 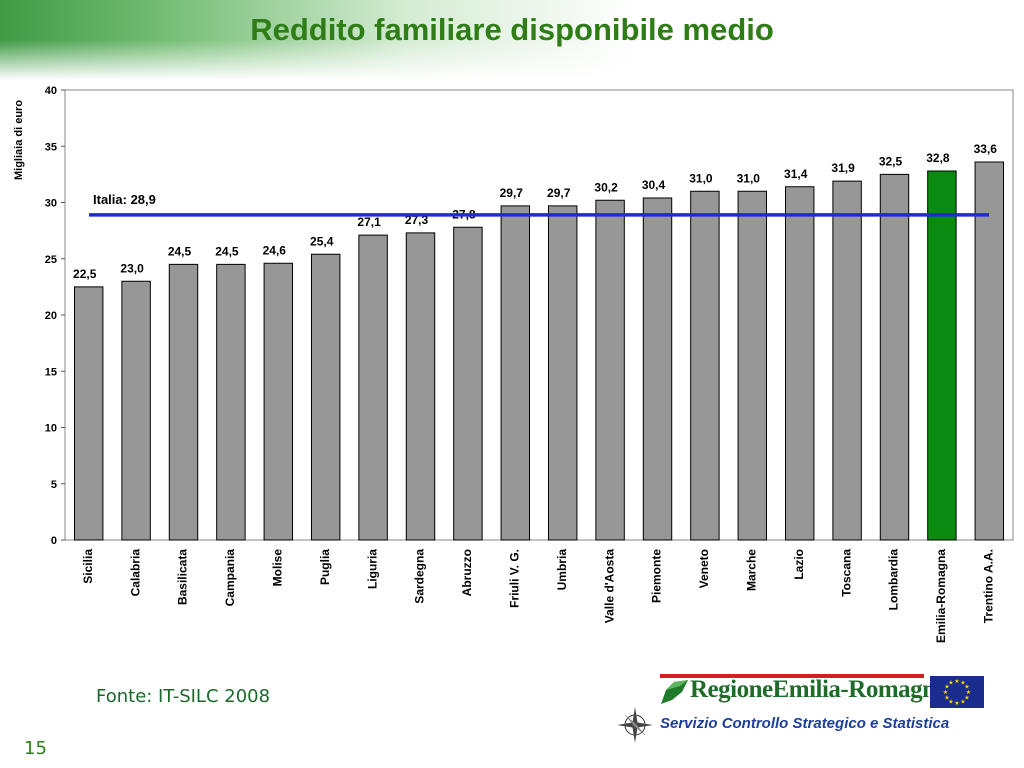 I want to click on category-label: Liguria, so click(x=372, y=569).